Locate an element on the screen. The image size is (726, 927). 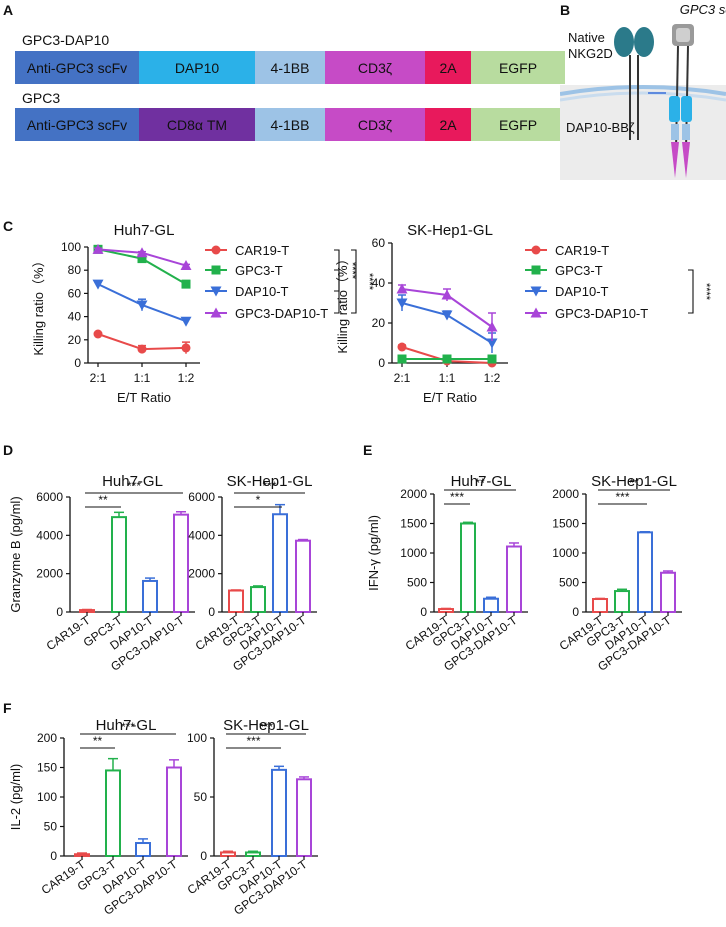
construct-segment-2a: 2A is located at coordinates (448, 124).